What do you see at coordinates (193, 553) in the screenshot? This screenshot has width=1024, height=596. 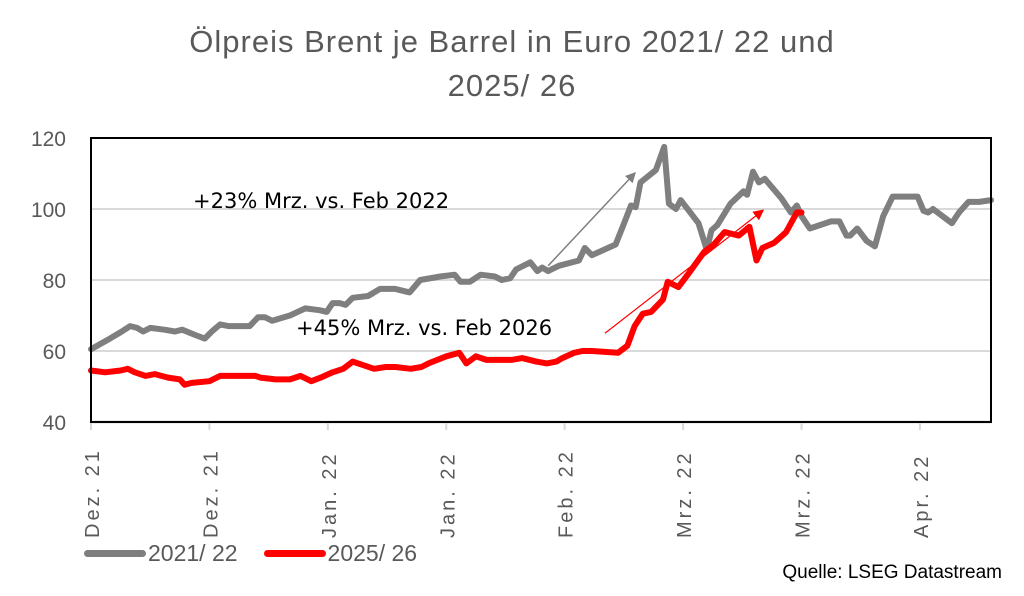 I see `legend-label: 2021/ 22` at bounding box center [193, 553].